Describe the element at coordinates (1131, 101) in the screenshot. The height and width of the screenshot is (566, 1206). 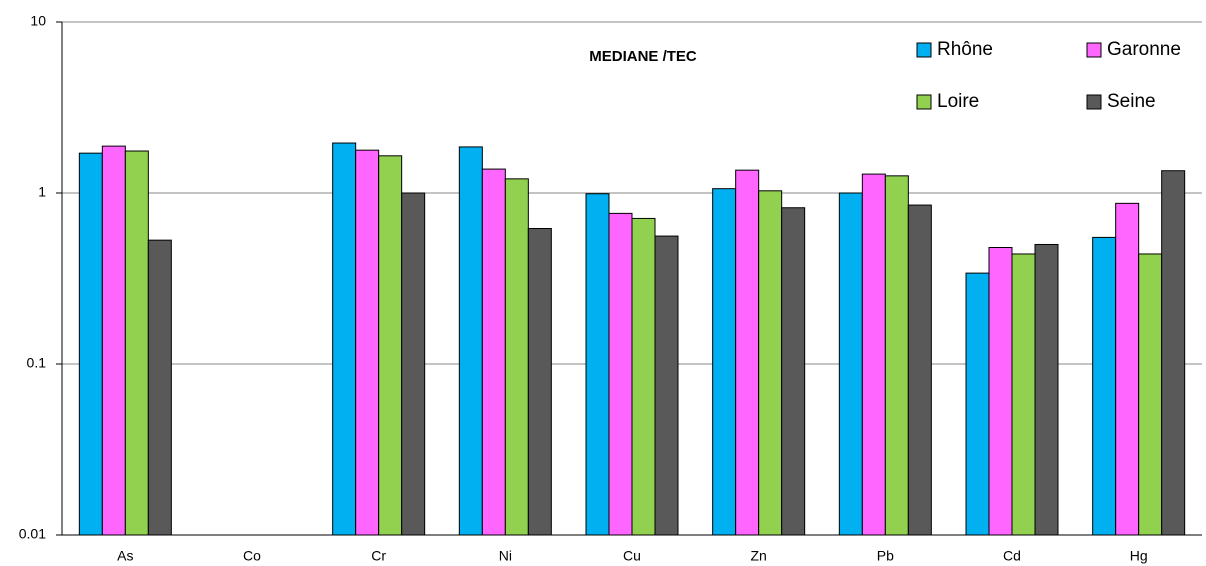
I see `legend-label: Seine` at that location.